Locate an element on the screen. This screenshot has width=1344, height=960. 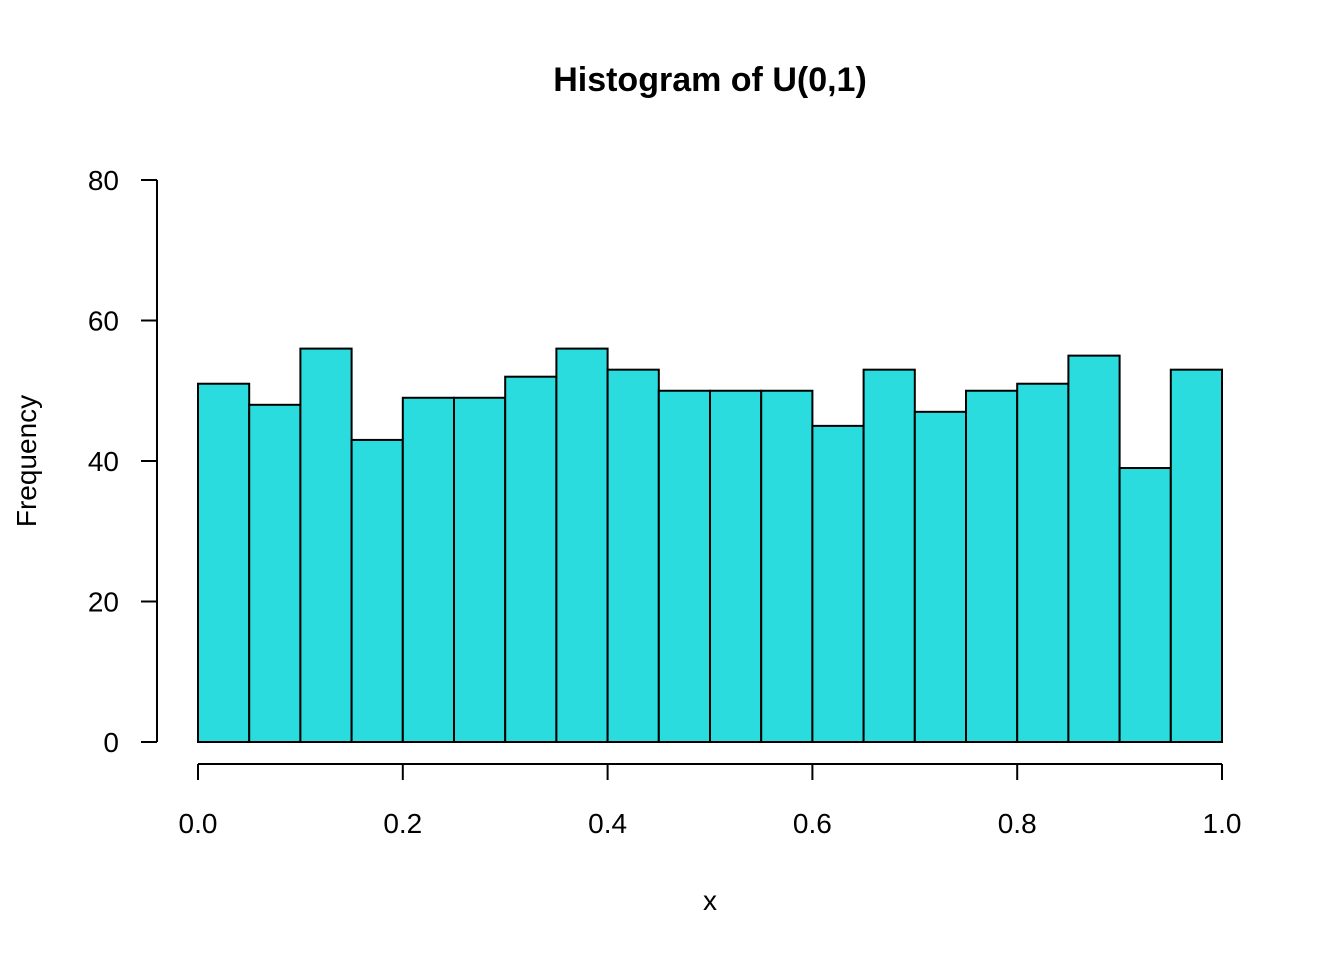
x-axis: 0.0 0.2 0.4 0.6 0.8 1.0 is located at coordinates (710, 801).